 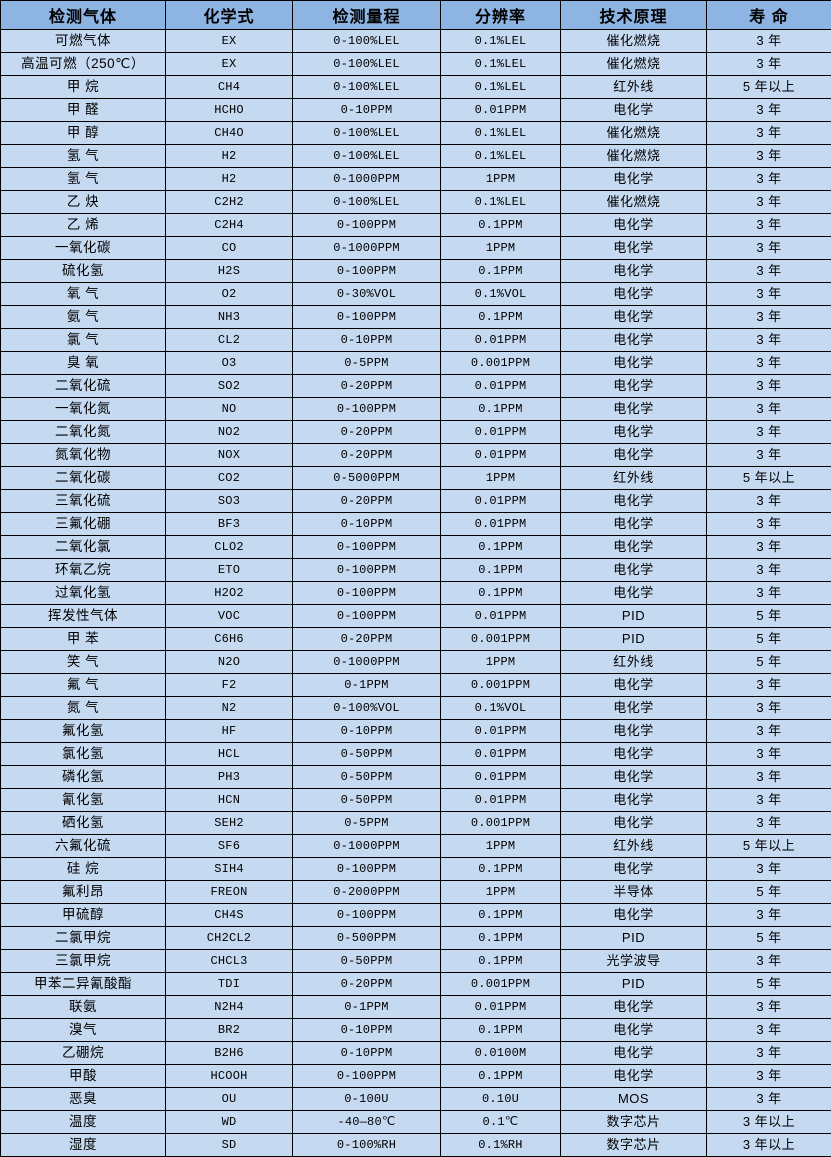 I want to click on cell-technology-principle: 催化燃烧, so click(x=634, y=156).